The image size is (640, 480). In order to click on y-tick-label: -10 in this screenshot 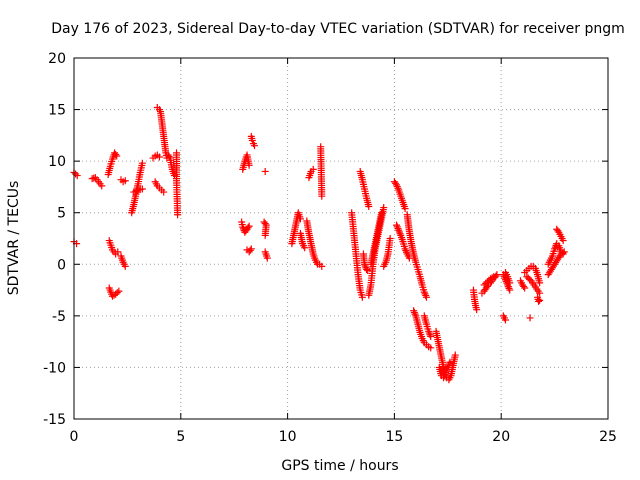, I will do `click(54, 368)`.